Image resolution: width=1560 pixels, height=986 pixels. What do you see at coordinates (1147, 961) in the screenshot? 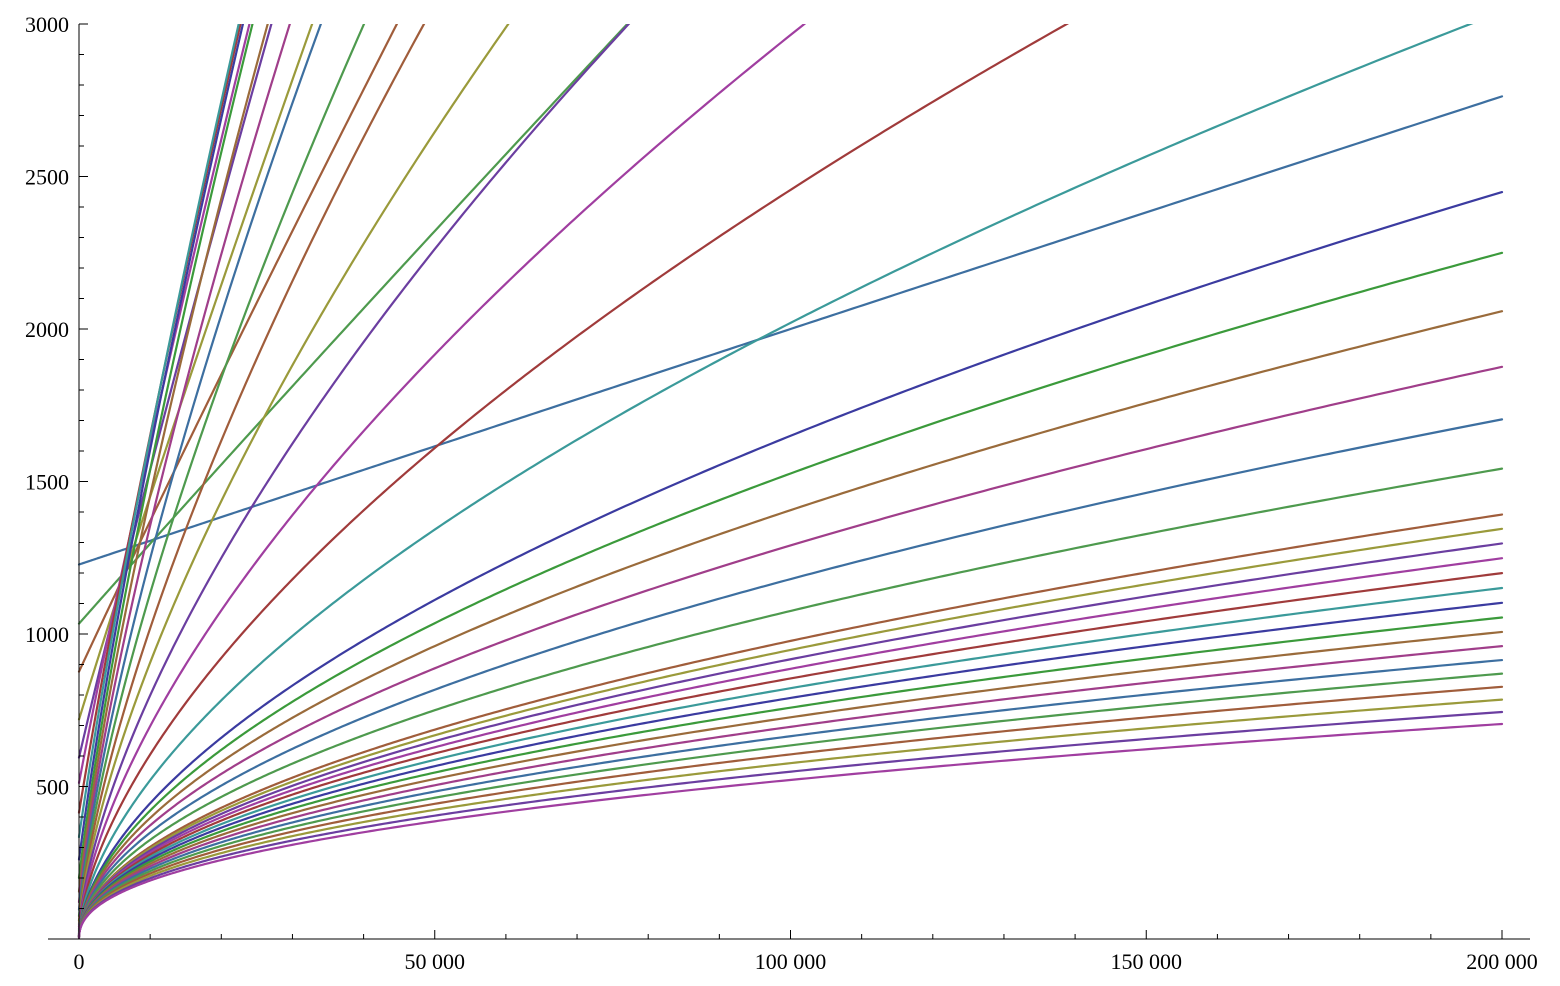
I see `x-tick-label: 150 000` at bounding box center [1147, 961].